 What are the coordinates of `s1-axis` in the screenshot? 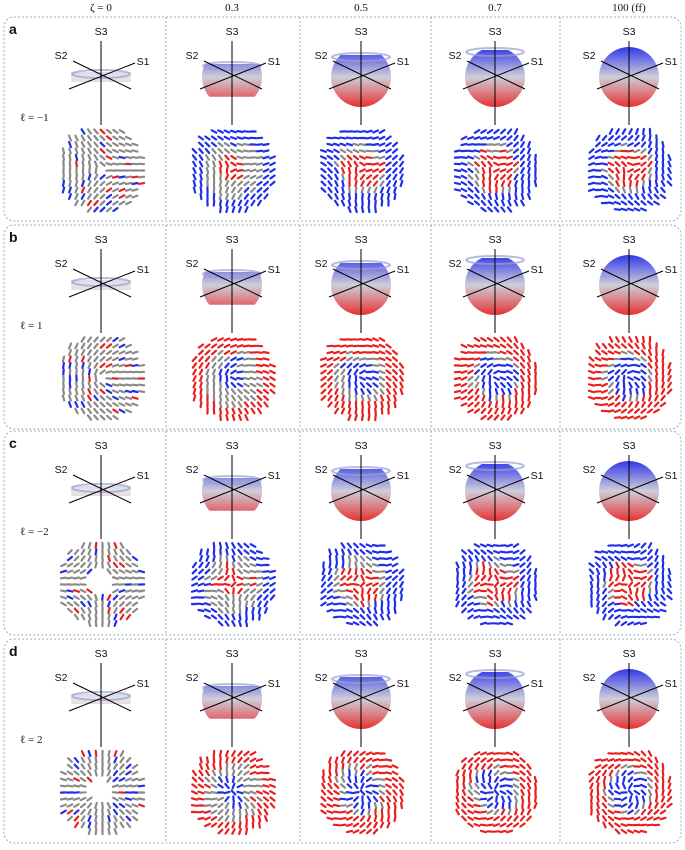 It's located at (496, 284).